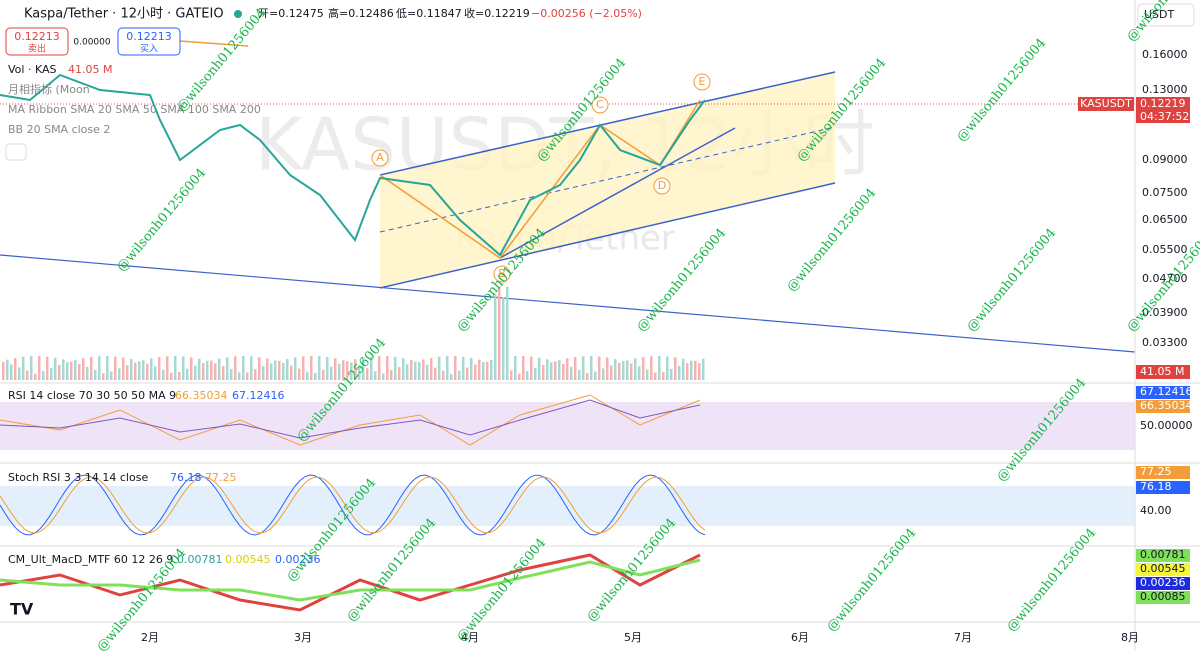 The image size is (1200, 651). Describe the element at coordinates (1163, 554) in the screenshot. I see `macd-badge-1-text: 0.00781` at that location.